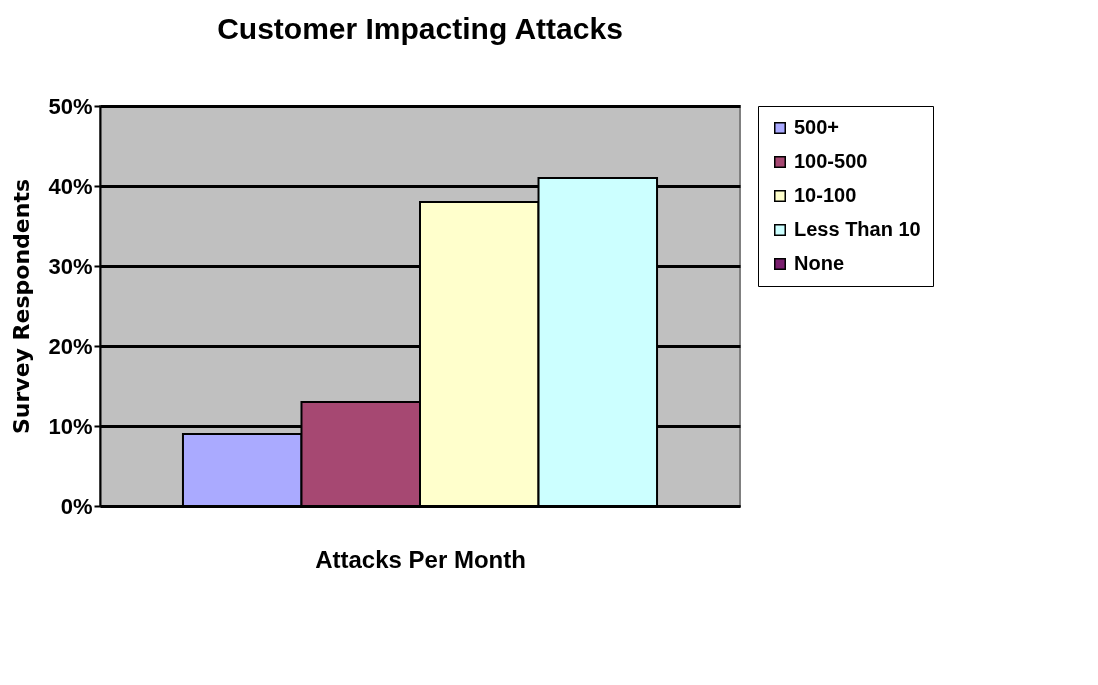 This screenshot has height=685, width=1098. Describe the element at coordinates (70, 346) in the screenshot. I see `y-tick-label: 20%` at that location.